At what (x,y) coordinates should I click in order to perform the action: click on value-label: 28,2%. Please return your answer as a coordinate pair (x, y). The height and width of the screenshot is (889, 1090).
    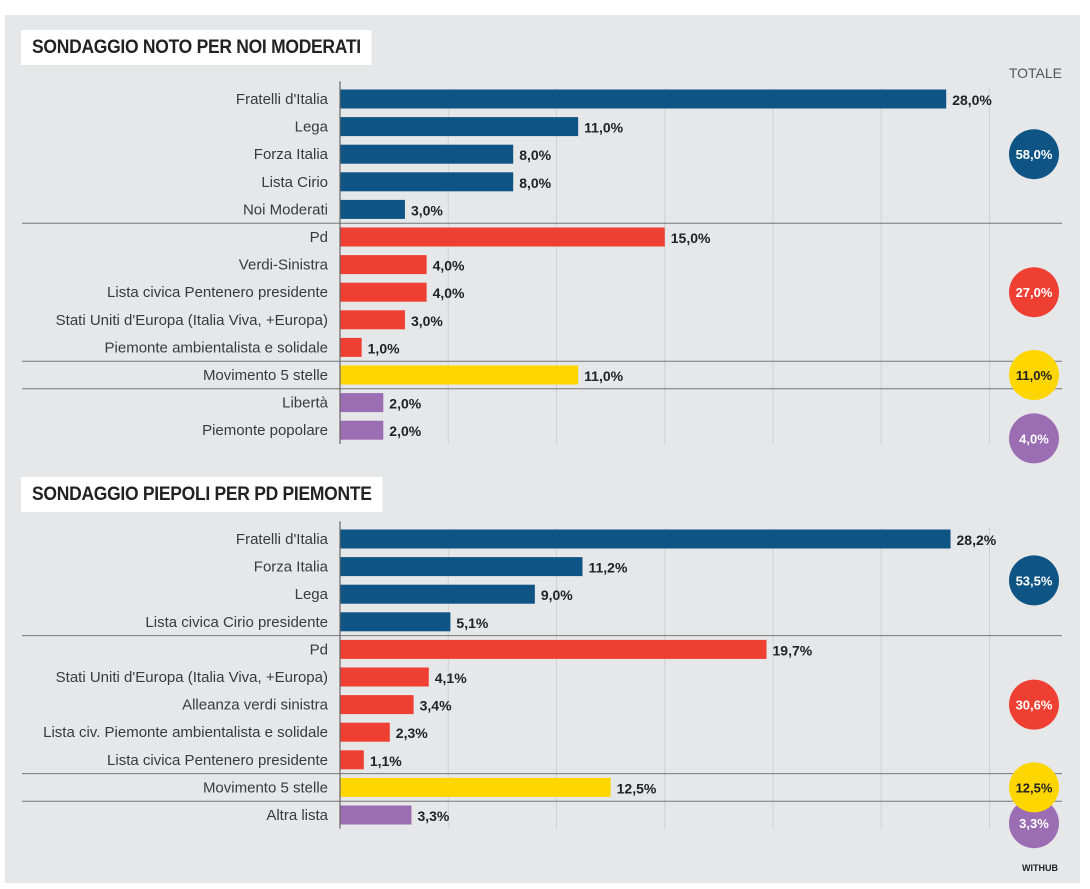
    Looking at the image, I should click on (977, 540).